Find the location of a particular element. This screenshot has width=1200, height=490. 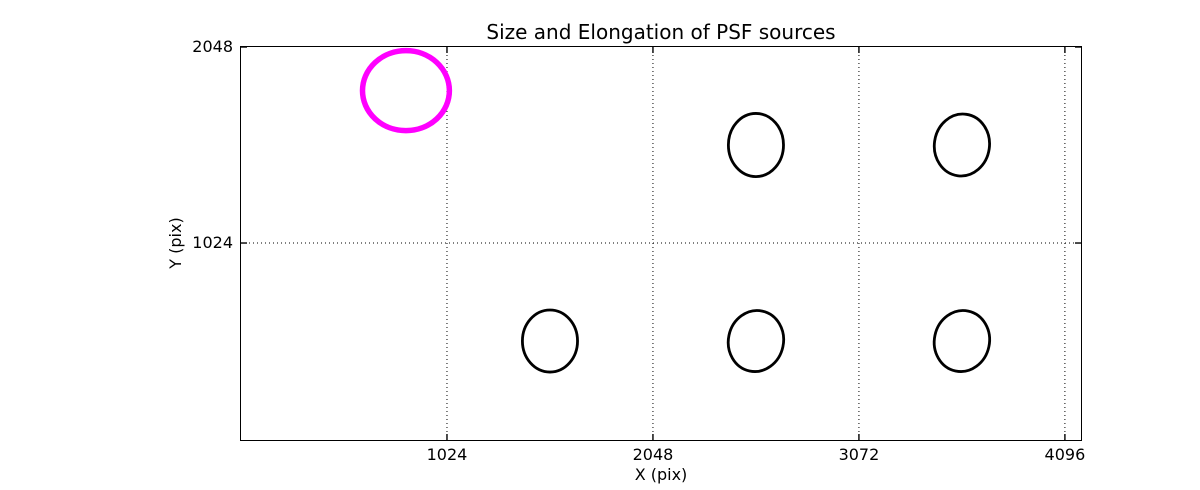

y-axis-label: Y (pix) is located at coordinates (175, 243).